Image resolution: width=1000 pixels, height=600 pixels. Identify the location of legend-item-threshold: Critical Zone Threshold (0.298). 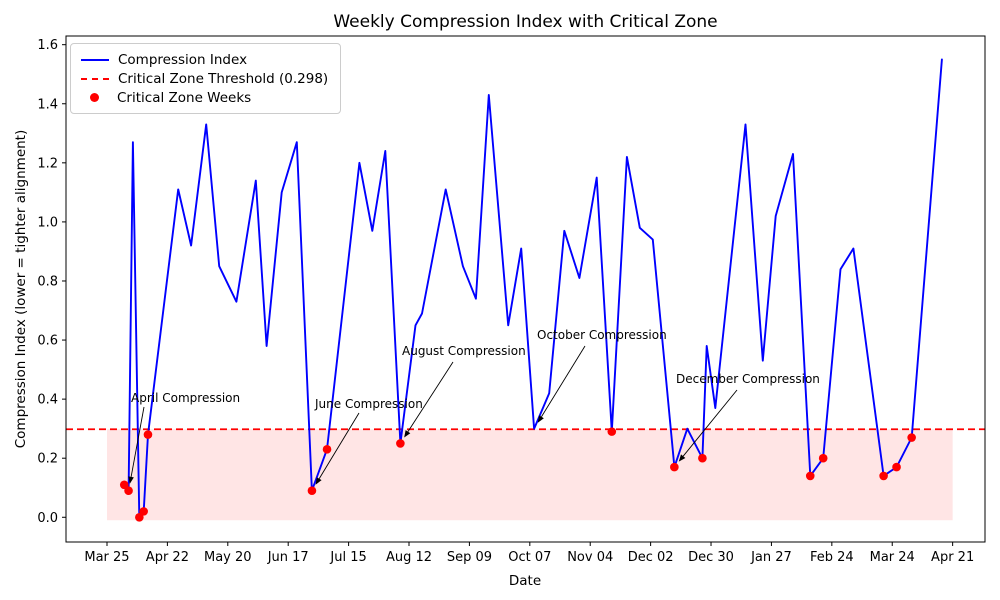
(204, 78).